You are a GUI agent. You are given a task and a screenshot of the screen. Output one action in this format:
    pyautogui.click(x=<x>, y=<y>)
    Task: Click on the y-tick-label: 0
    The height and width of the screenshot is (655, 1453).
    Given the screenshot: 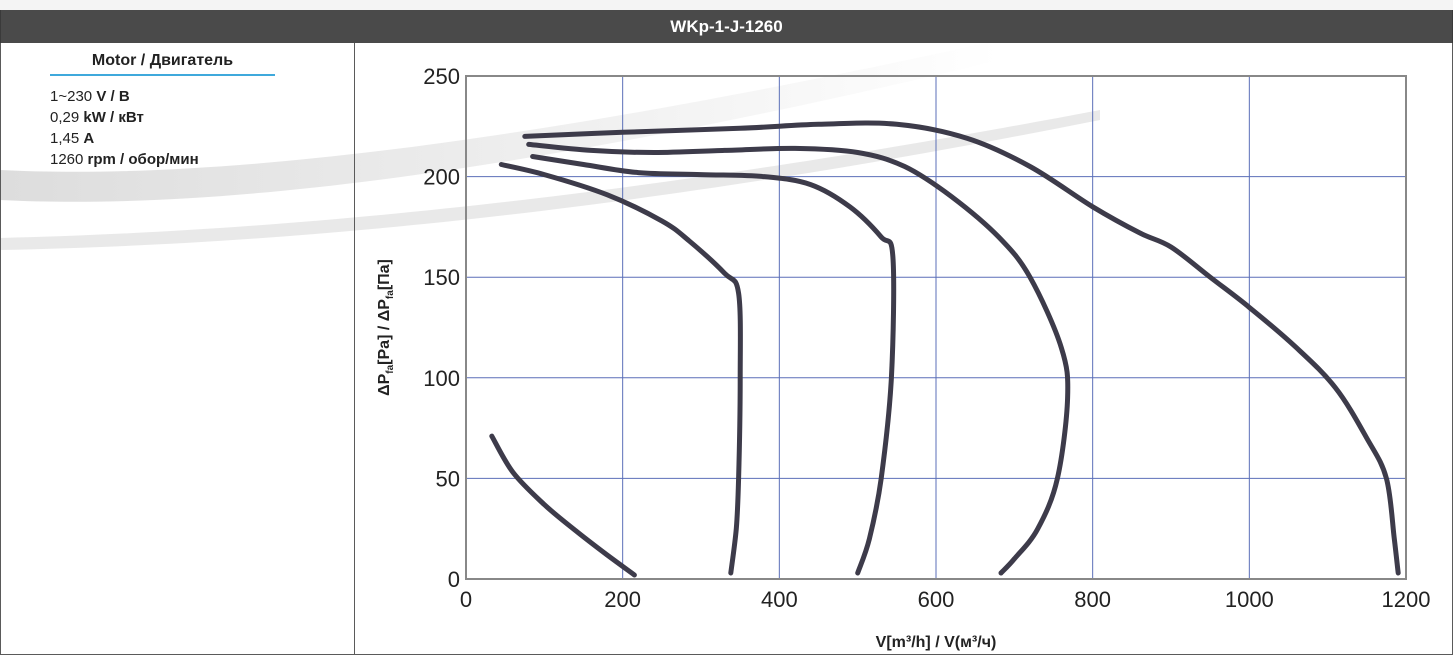 What is the action you would take?
    pyautogui.click(x=454, y=579)
    